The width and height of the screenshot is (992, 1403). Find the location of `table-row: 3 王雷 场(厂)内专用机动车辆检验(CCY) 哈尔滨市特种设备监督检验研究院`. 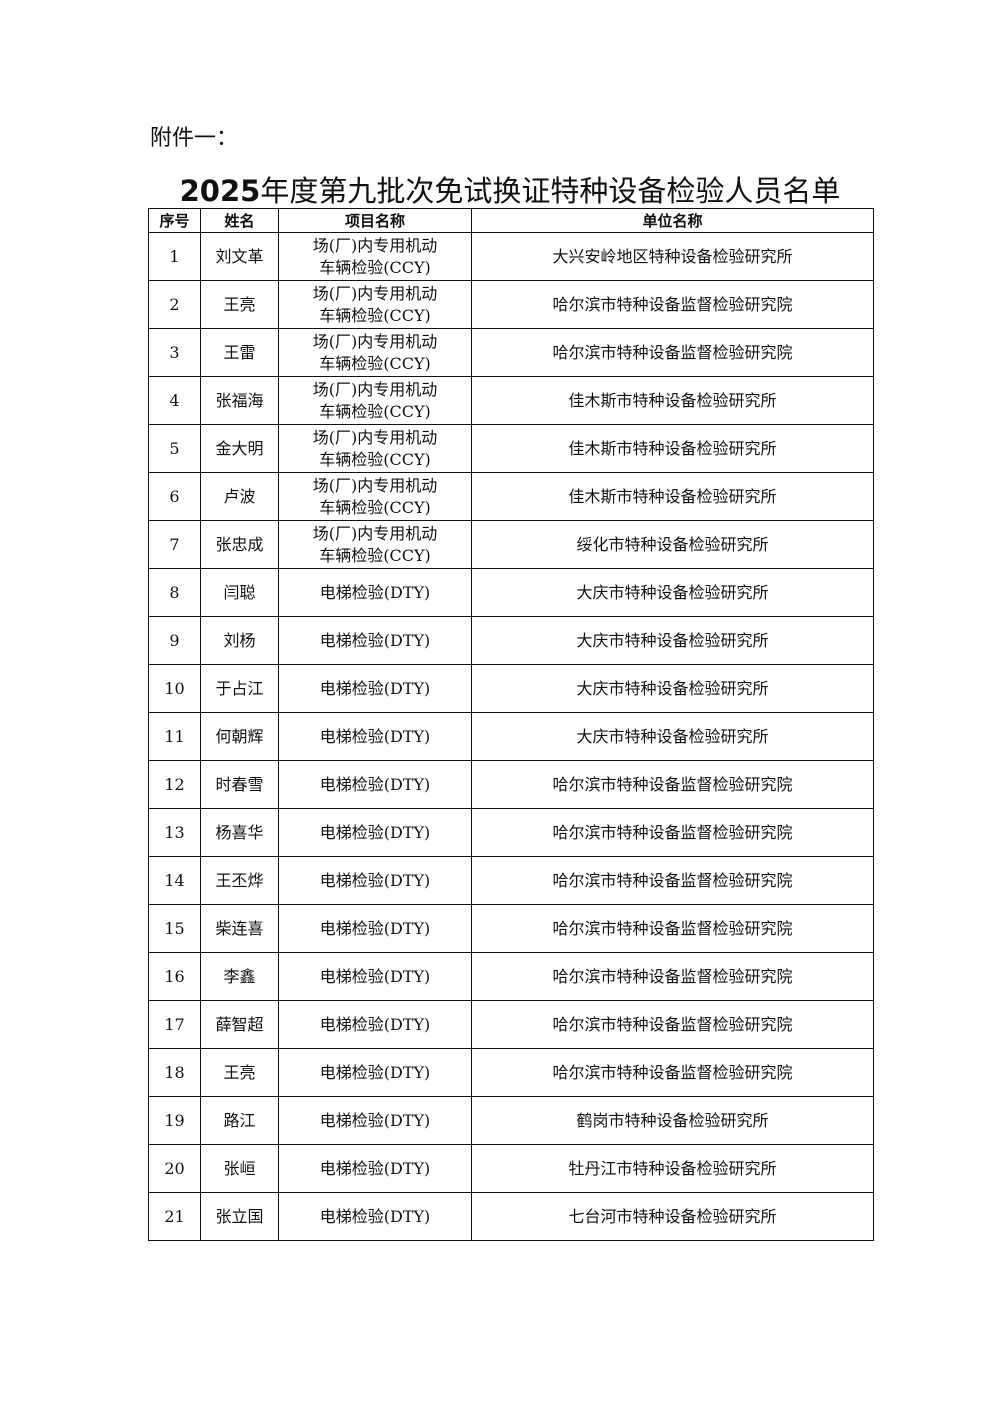

table-row: 3 王雷 场(厂)内专用机动车辆检验(CCY) 哈尔滨市特种设备监督检验研究院 is located at coordinates (511, 352).